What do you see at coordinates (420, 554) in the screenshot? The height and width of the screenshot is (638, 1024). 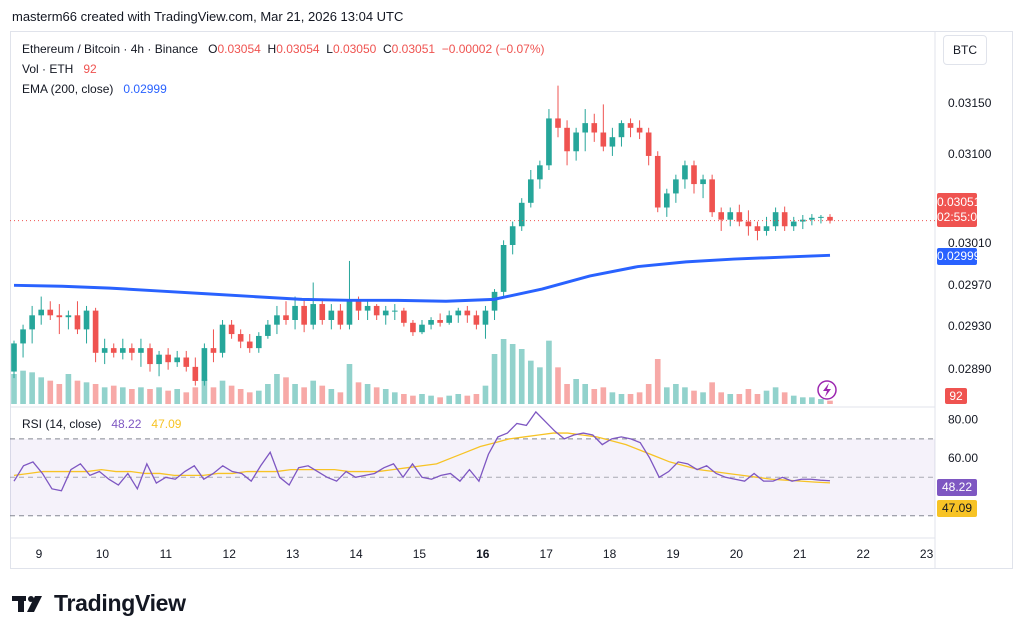 I see `time-tick-label: 15` at bounding box center [420, 554].